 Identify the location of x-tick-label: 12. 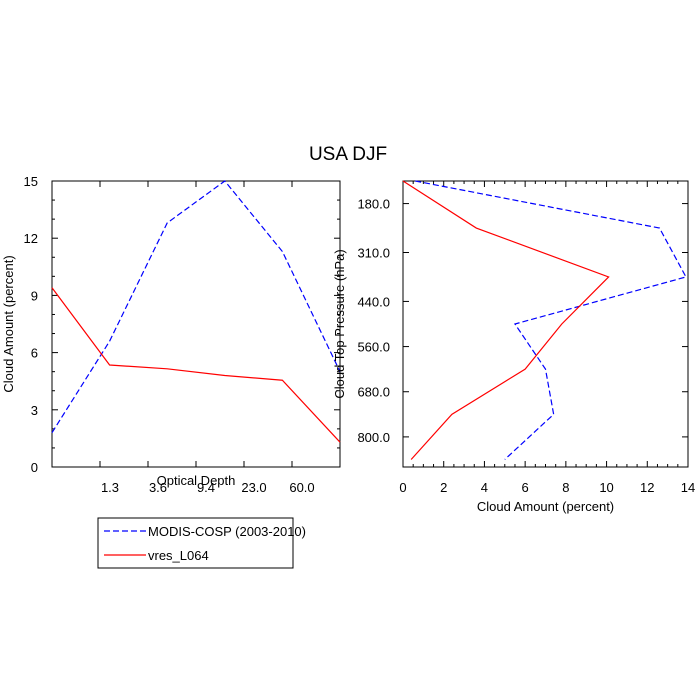
(647, 487).